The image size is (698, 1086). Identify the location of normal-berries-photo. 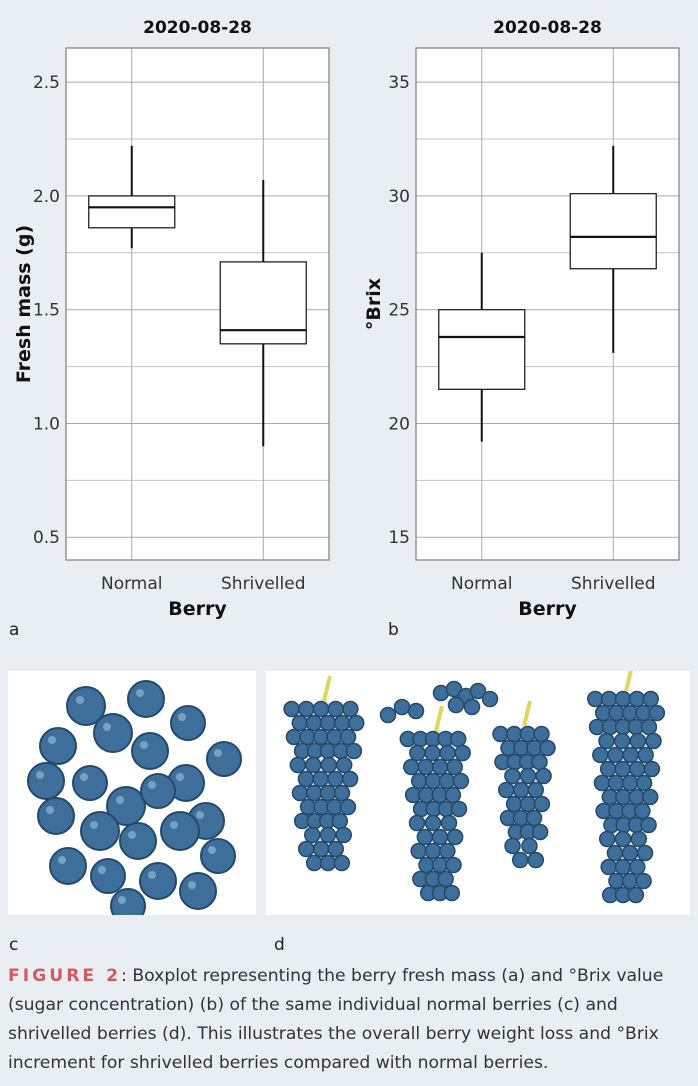
(132, 793).